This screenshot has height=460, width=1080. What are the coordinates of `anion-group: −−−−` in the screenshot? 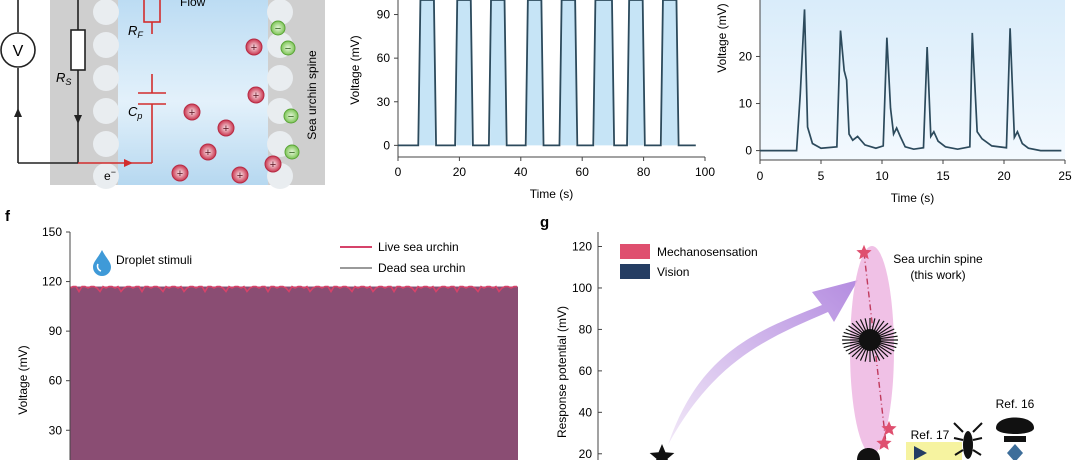 It's located at (285, 90).